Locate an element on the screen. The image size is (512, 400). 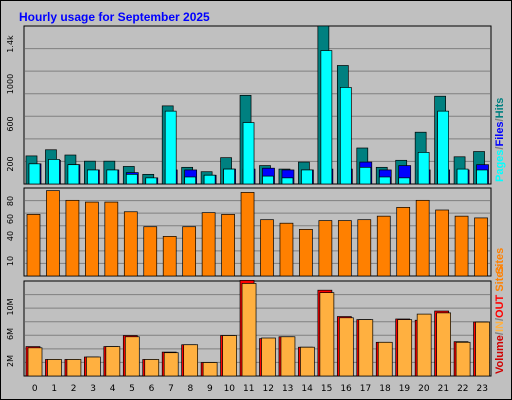
hour-label: 3 is located at coordinates (93, 389).